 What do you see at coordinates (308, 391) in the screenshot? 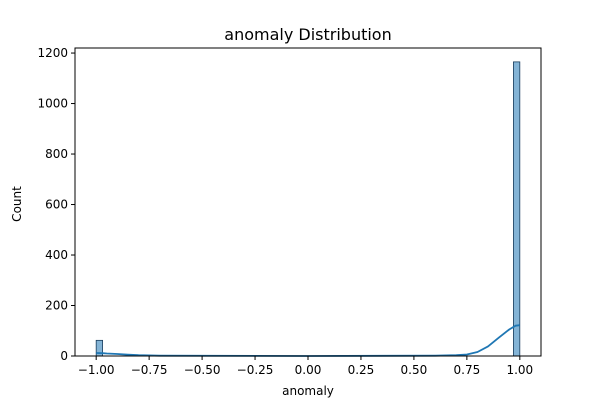
I see `x-axis-label: anomaly` at bounding box center [308, 391].